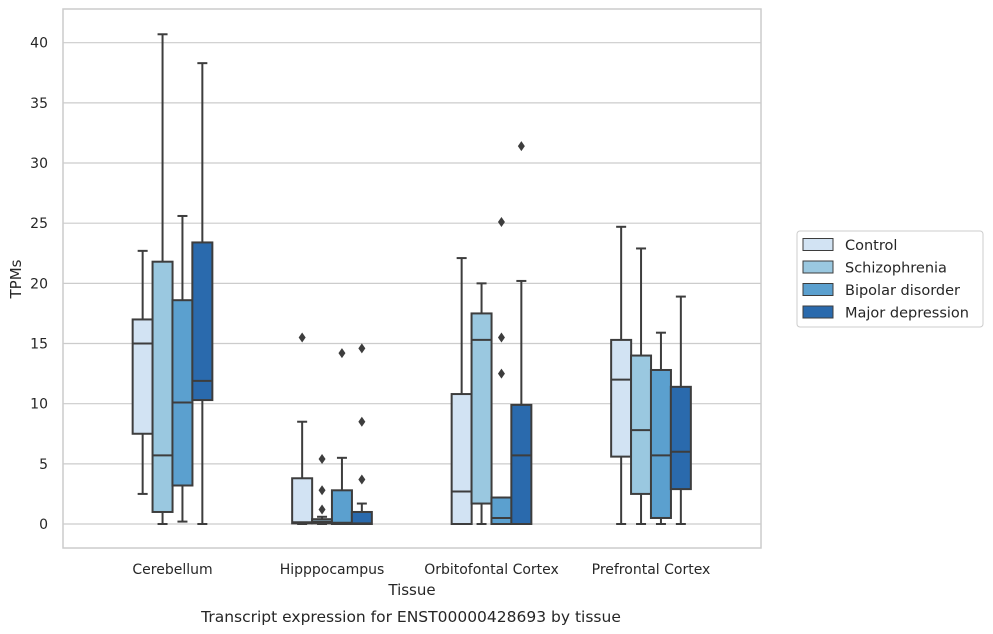 The image size is (993, 634). Describe the element at coordinates (651, 570) in the screenshot. I see `x-tick-label: Prefrontal Cortex` at that location.